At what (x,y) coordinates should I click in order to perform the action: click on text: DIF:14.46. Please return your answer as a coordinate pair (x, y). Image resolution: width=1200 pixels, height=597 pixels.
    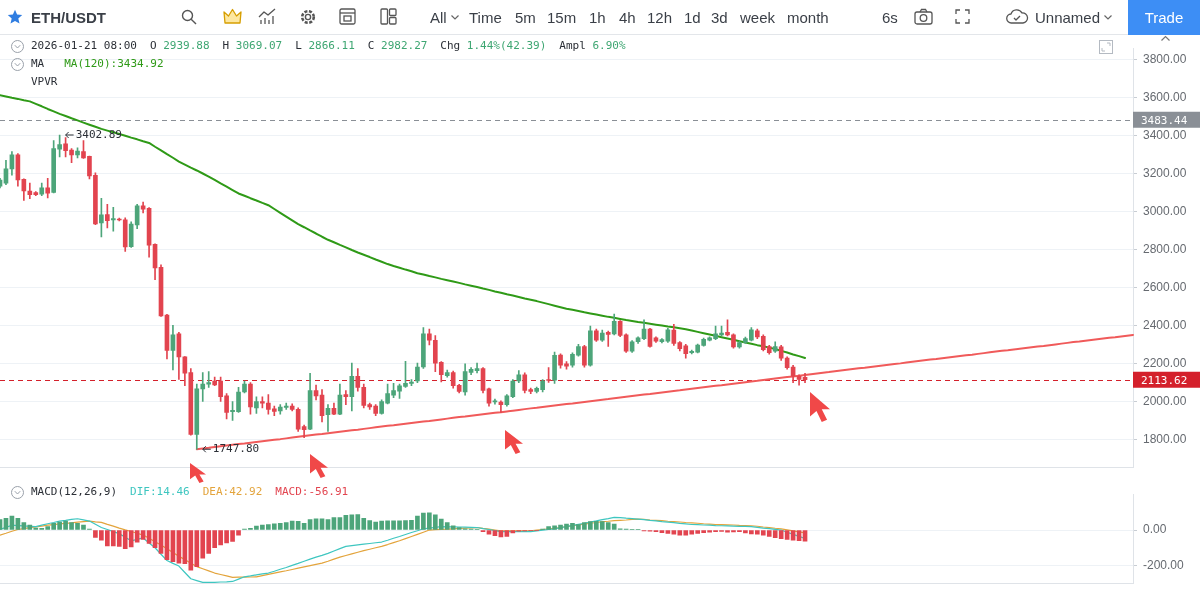
    Looking at the image, I should click on (160, 491).